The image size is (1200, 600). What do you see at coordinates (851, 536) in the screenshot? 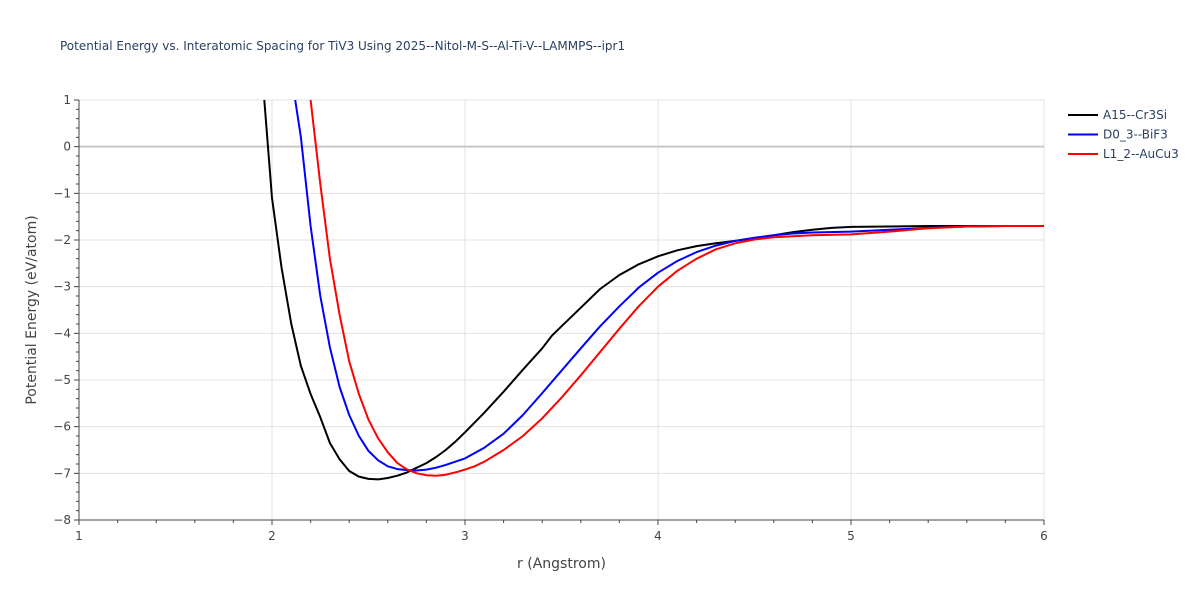
I see `x-tick-label: 5` at bounding box center [851, 536].